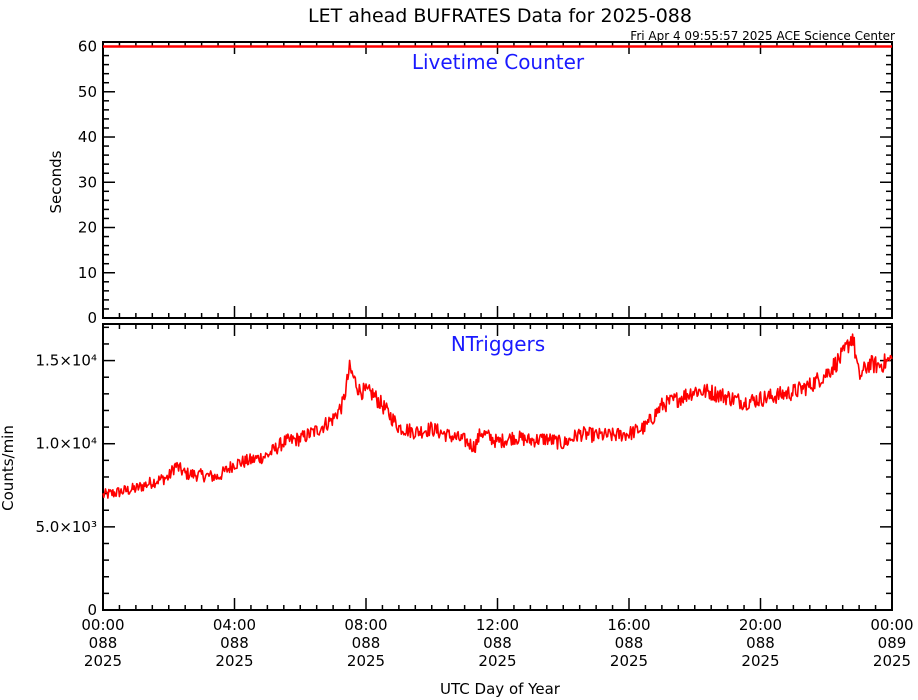 Image resolution: width=918 pixels, height=700 pixels. Describe the element at coordinates (892, 643) in the screenshot. I see `x-tick-day: 089` at that location.